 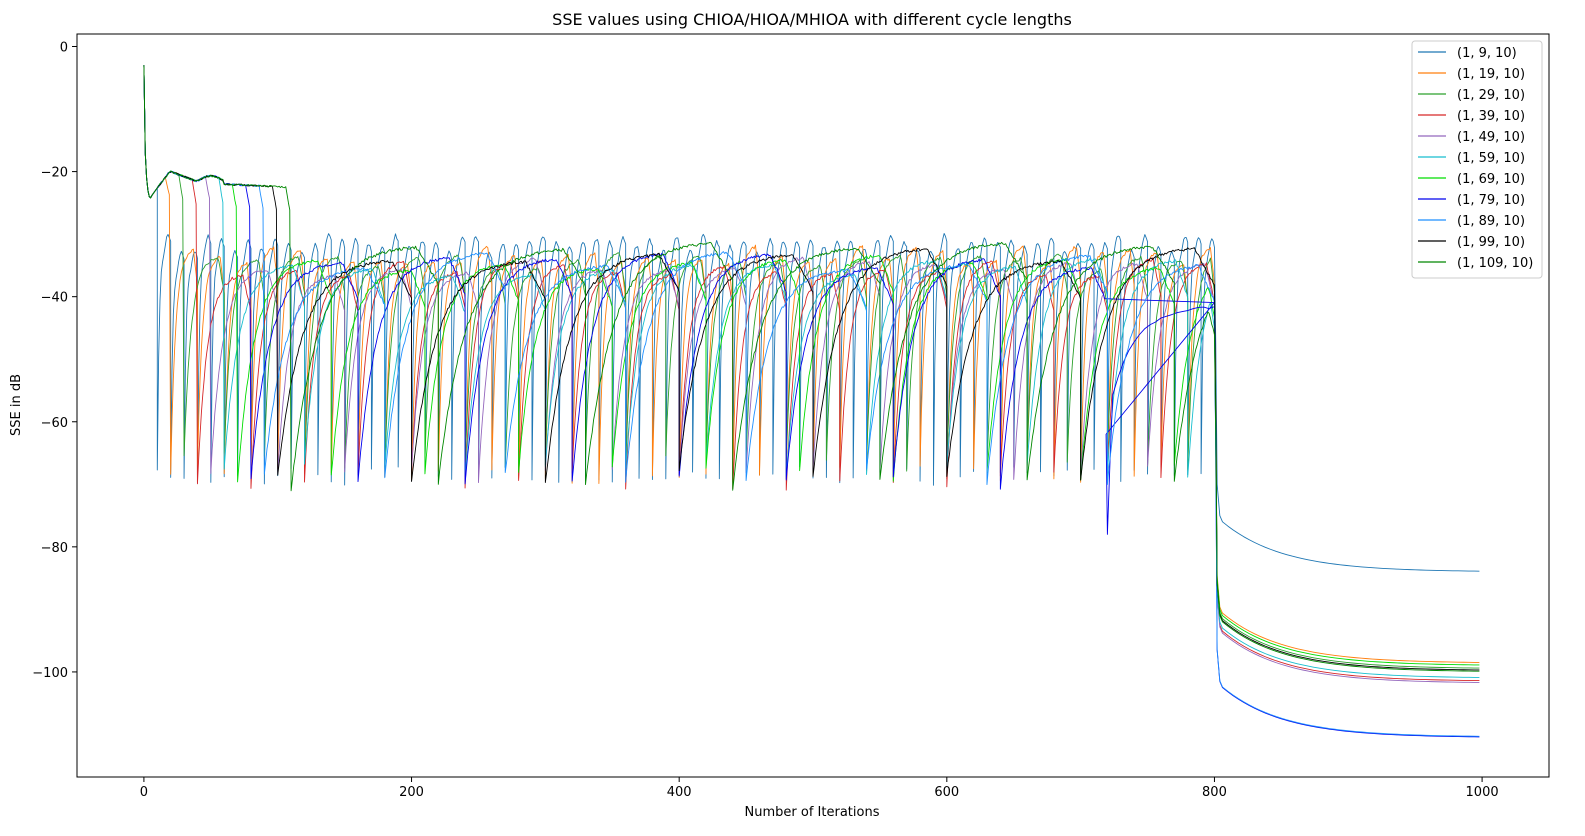 What do you see at coordinates (54, 548) in the screenshot?
I see `y-tick-label: −80` at bounding box center [54, 548].